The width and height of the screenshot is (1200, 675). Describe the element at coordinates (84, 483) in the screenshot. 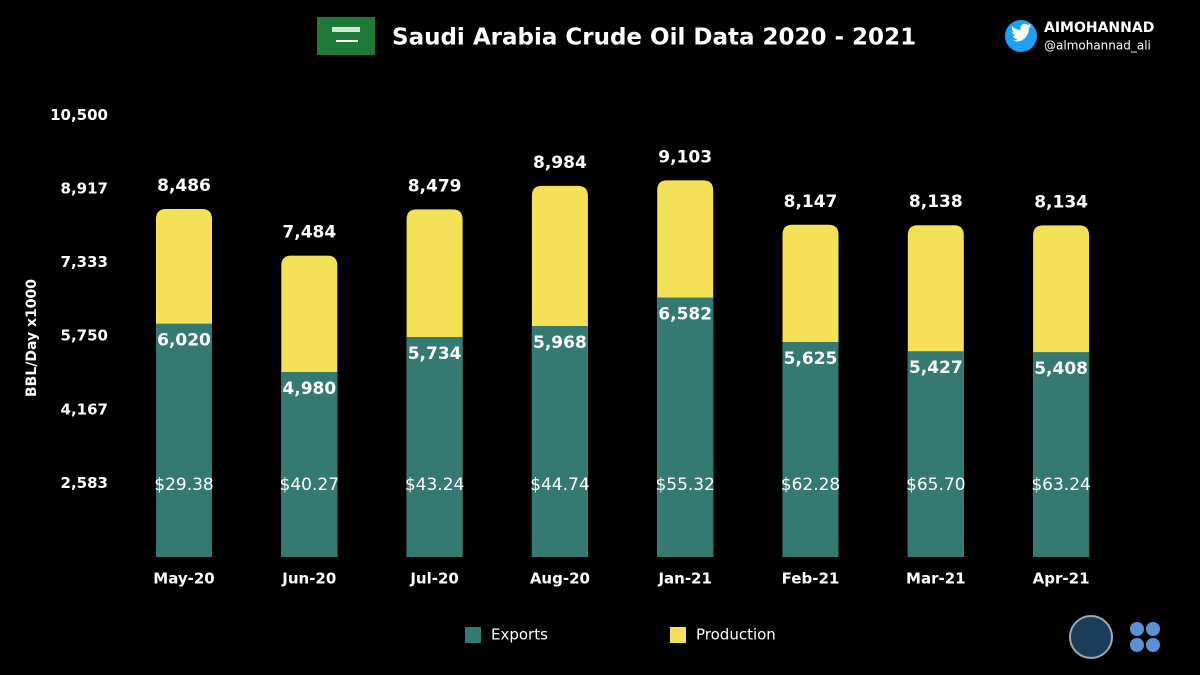

I see `y-tick-label: 2,583` at that location.